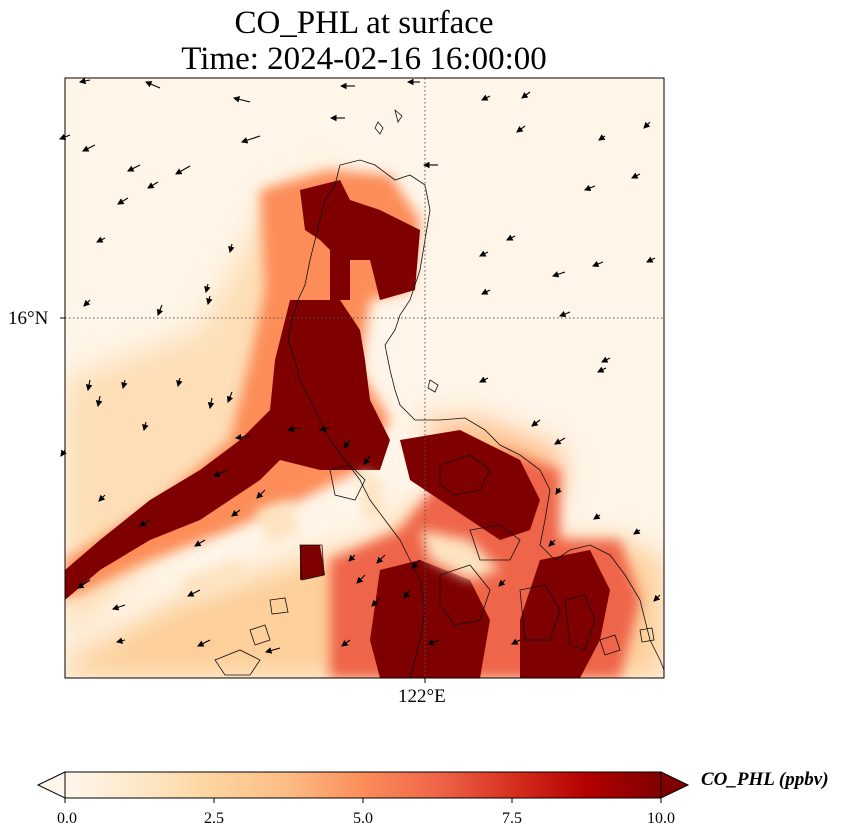  What do you see at coordinates (364, 23) in the screenshot?
I see `map-title-line1: CO_PHL at surface` at bounding box center [364, 23].